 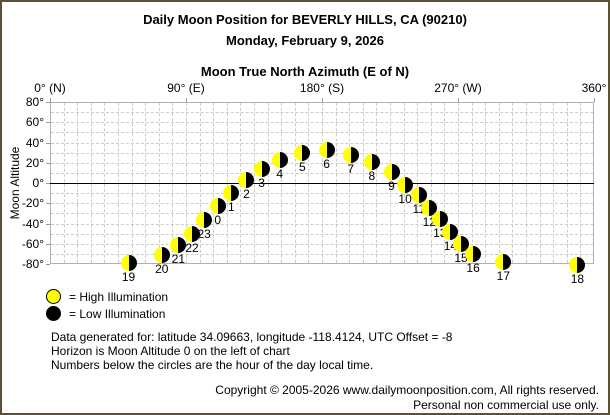 I want to click on hour-label-23: 23, so click(x=204, y=234).